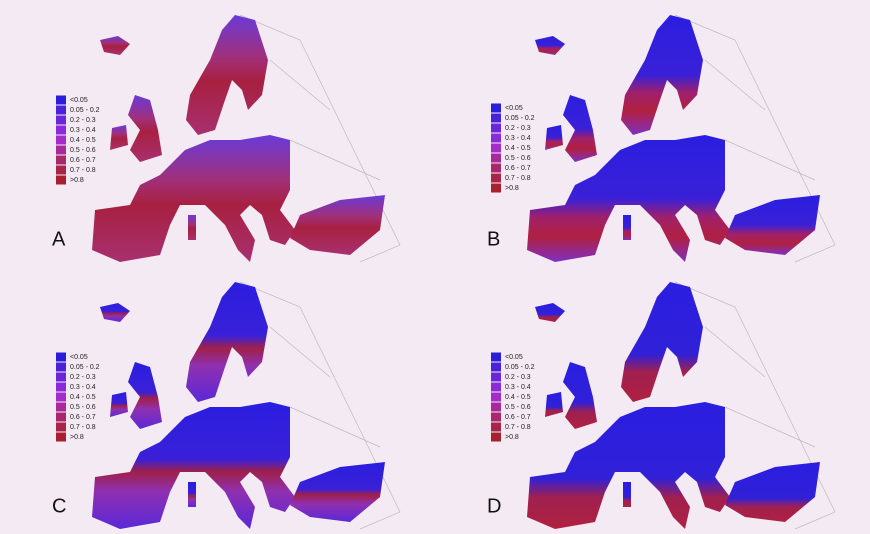 The image size is (870, 534). I want to click on panel-letter: B, so click(493, 239).